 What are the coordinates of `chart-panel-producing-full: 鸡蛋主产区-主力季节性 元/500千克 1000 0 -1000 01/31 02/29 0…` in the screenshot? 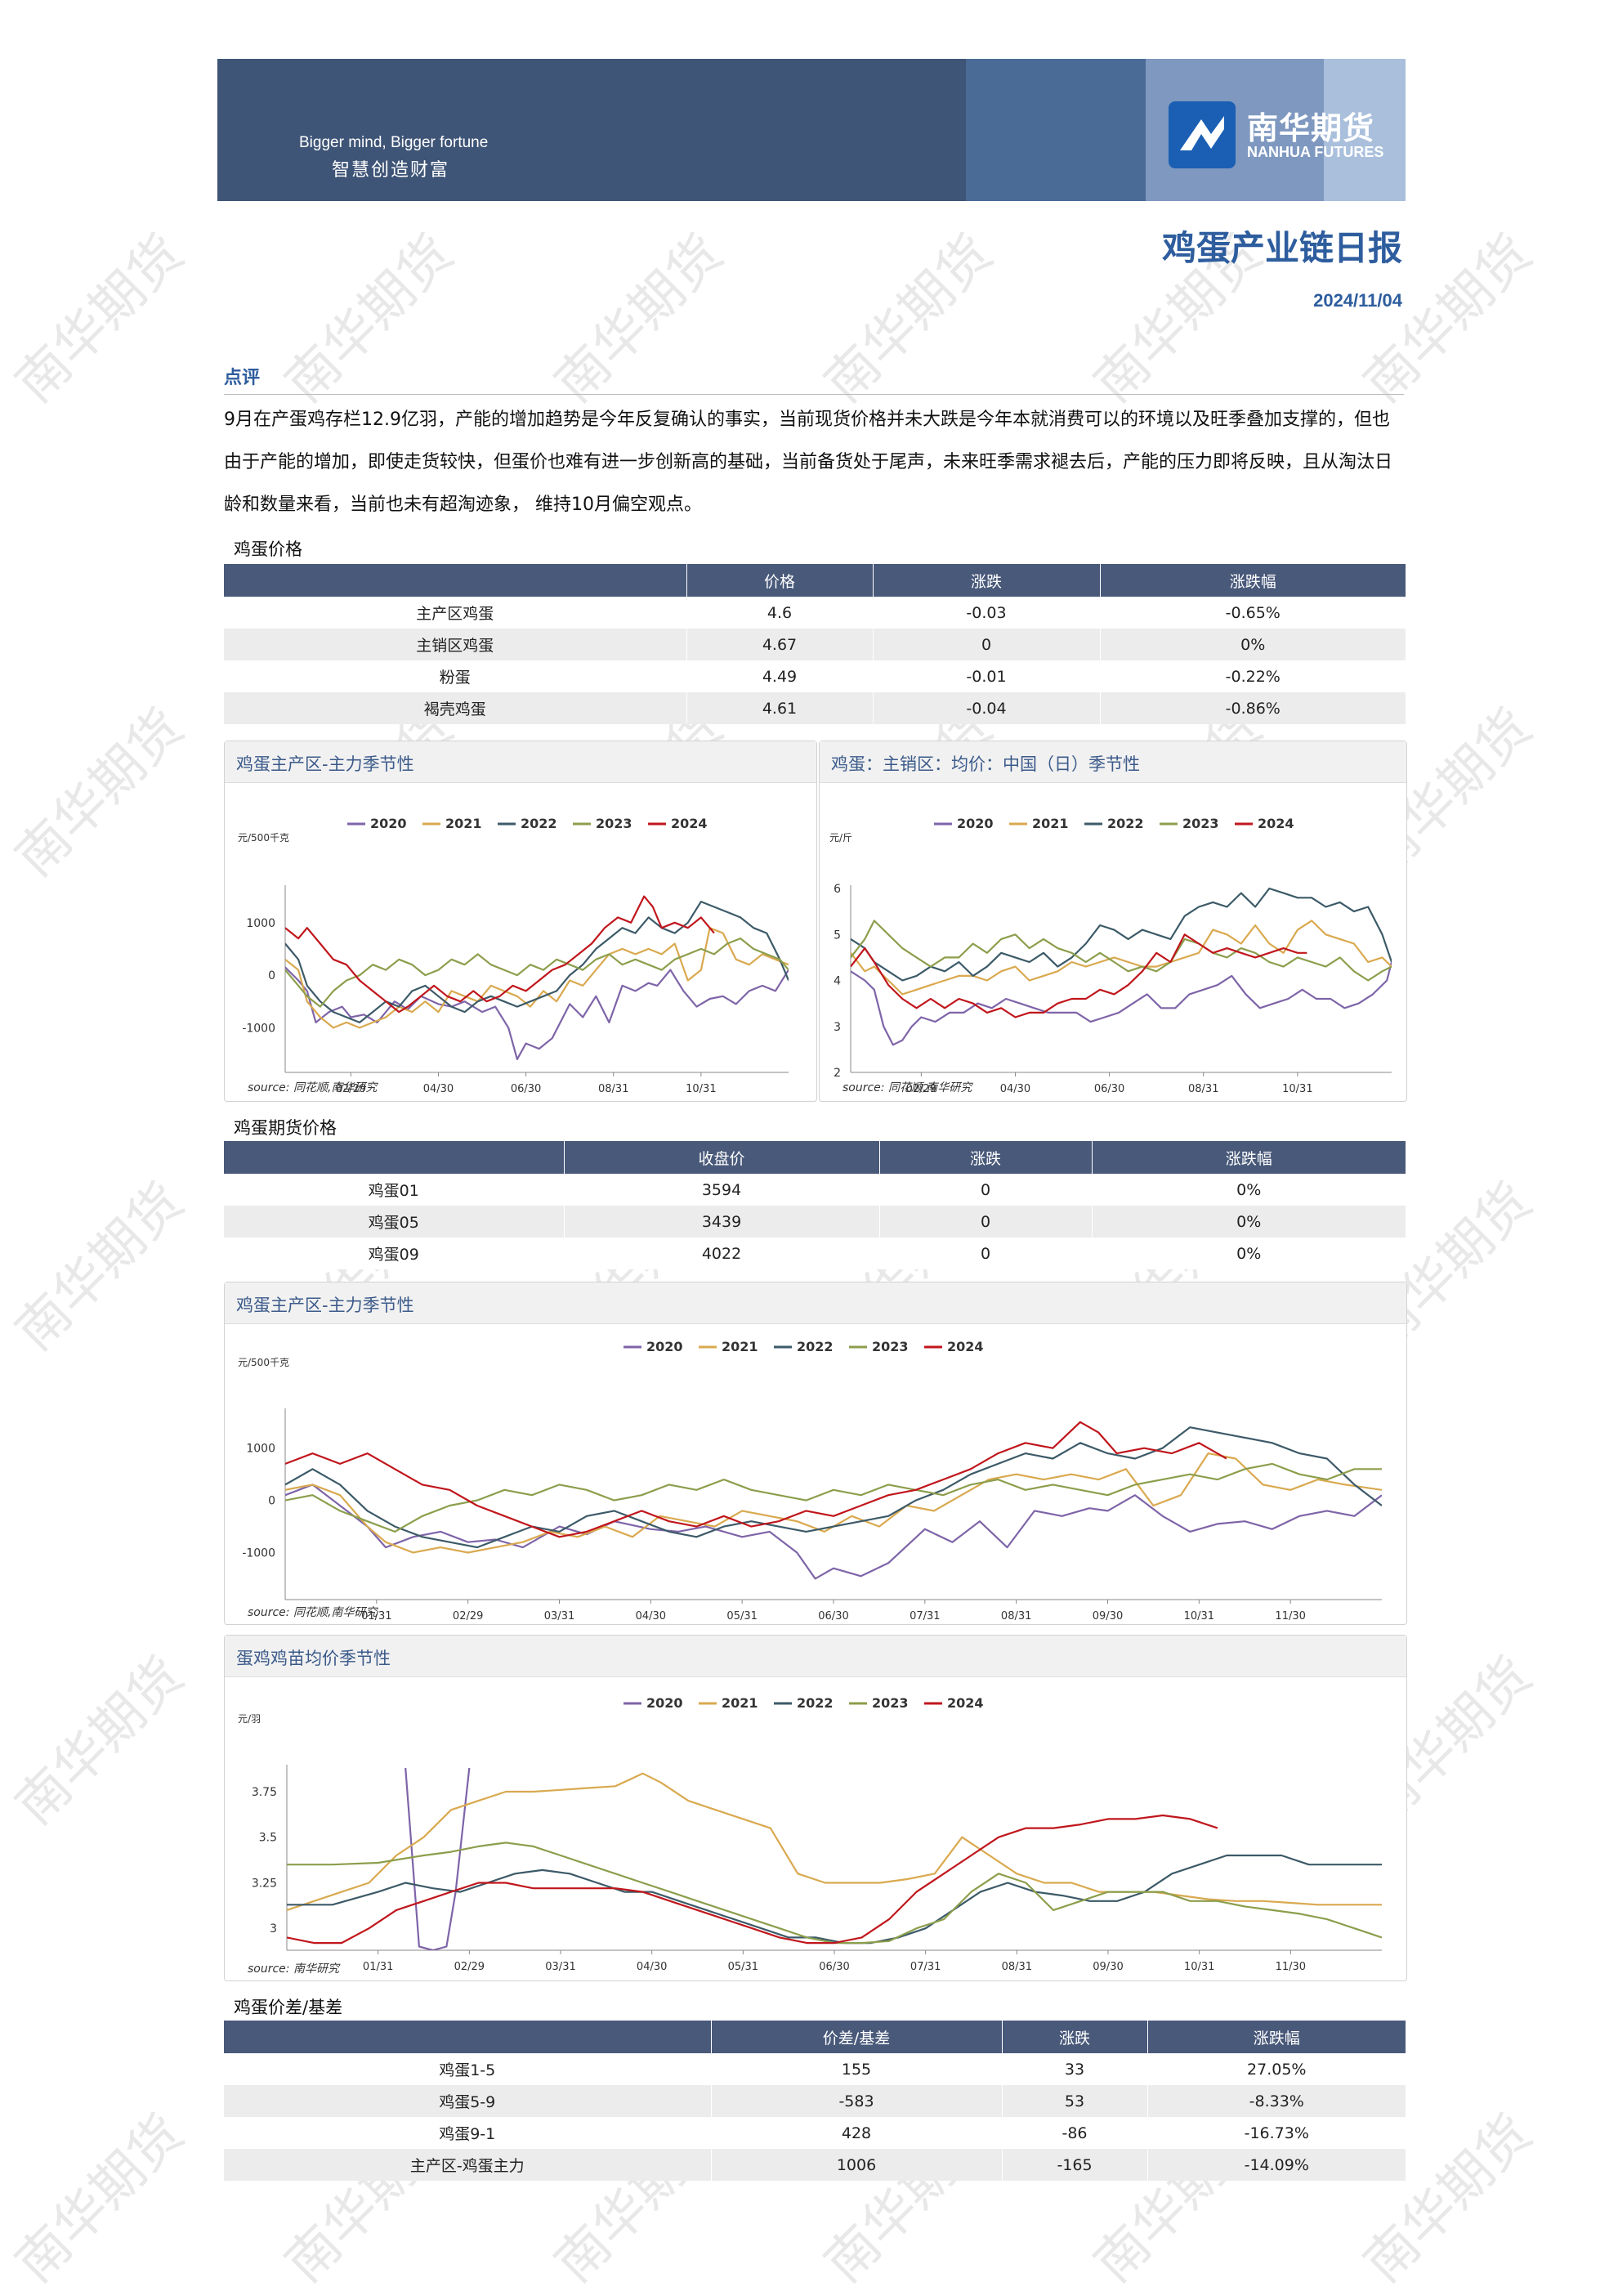 It's located at (816, 1454).